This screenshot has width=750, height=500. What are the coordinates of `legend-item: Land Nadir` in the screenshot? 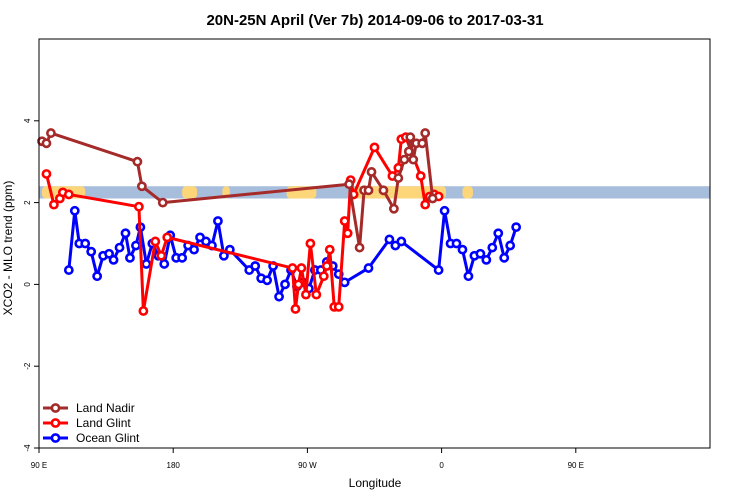 It's located at (89, 408).